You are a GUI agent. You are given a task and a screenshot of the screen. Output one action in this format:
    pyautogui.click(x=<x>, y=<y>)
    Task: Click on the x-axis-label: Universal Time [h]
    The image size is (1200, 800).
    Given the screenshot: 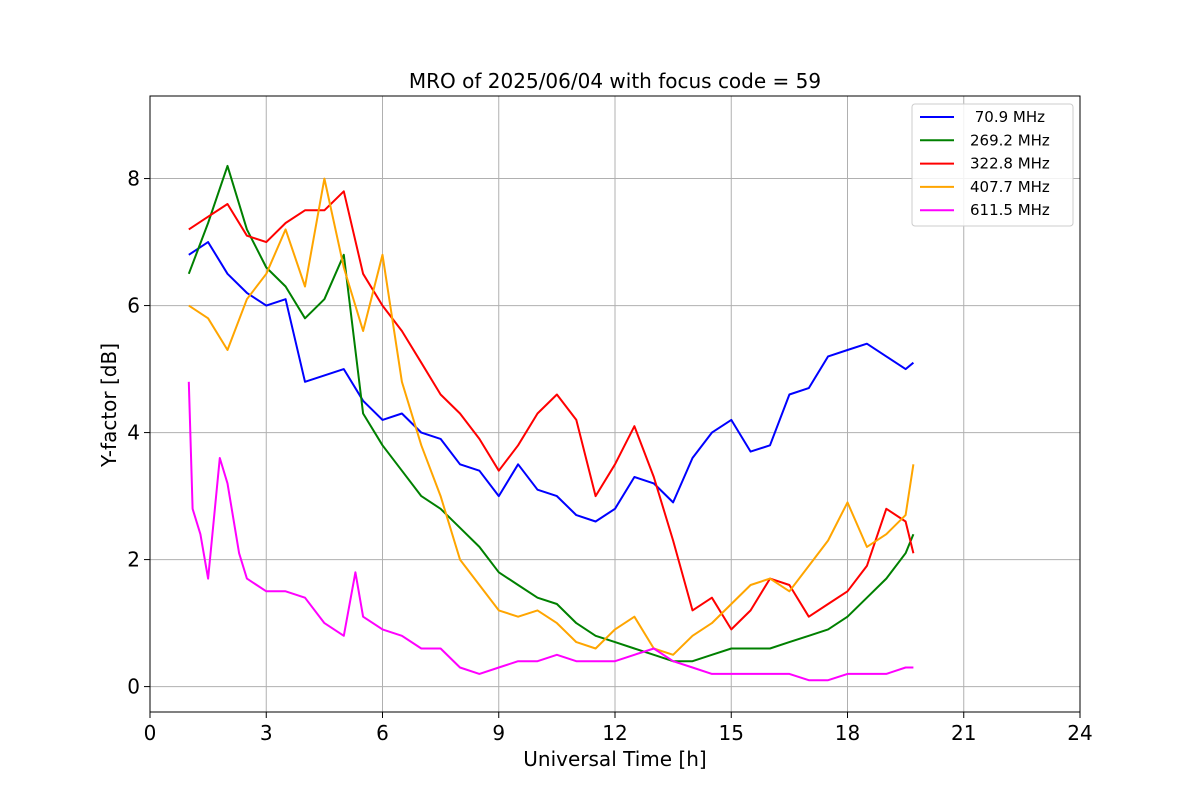 What is the action you would take?
    pyautogui.click(x=614, y=759)
    